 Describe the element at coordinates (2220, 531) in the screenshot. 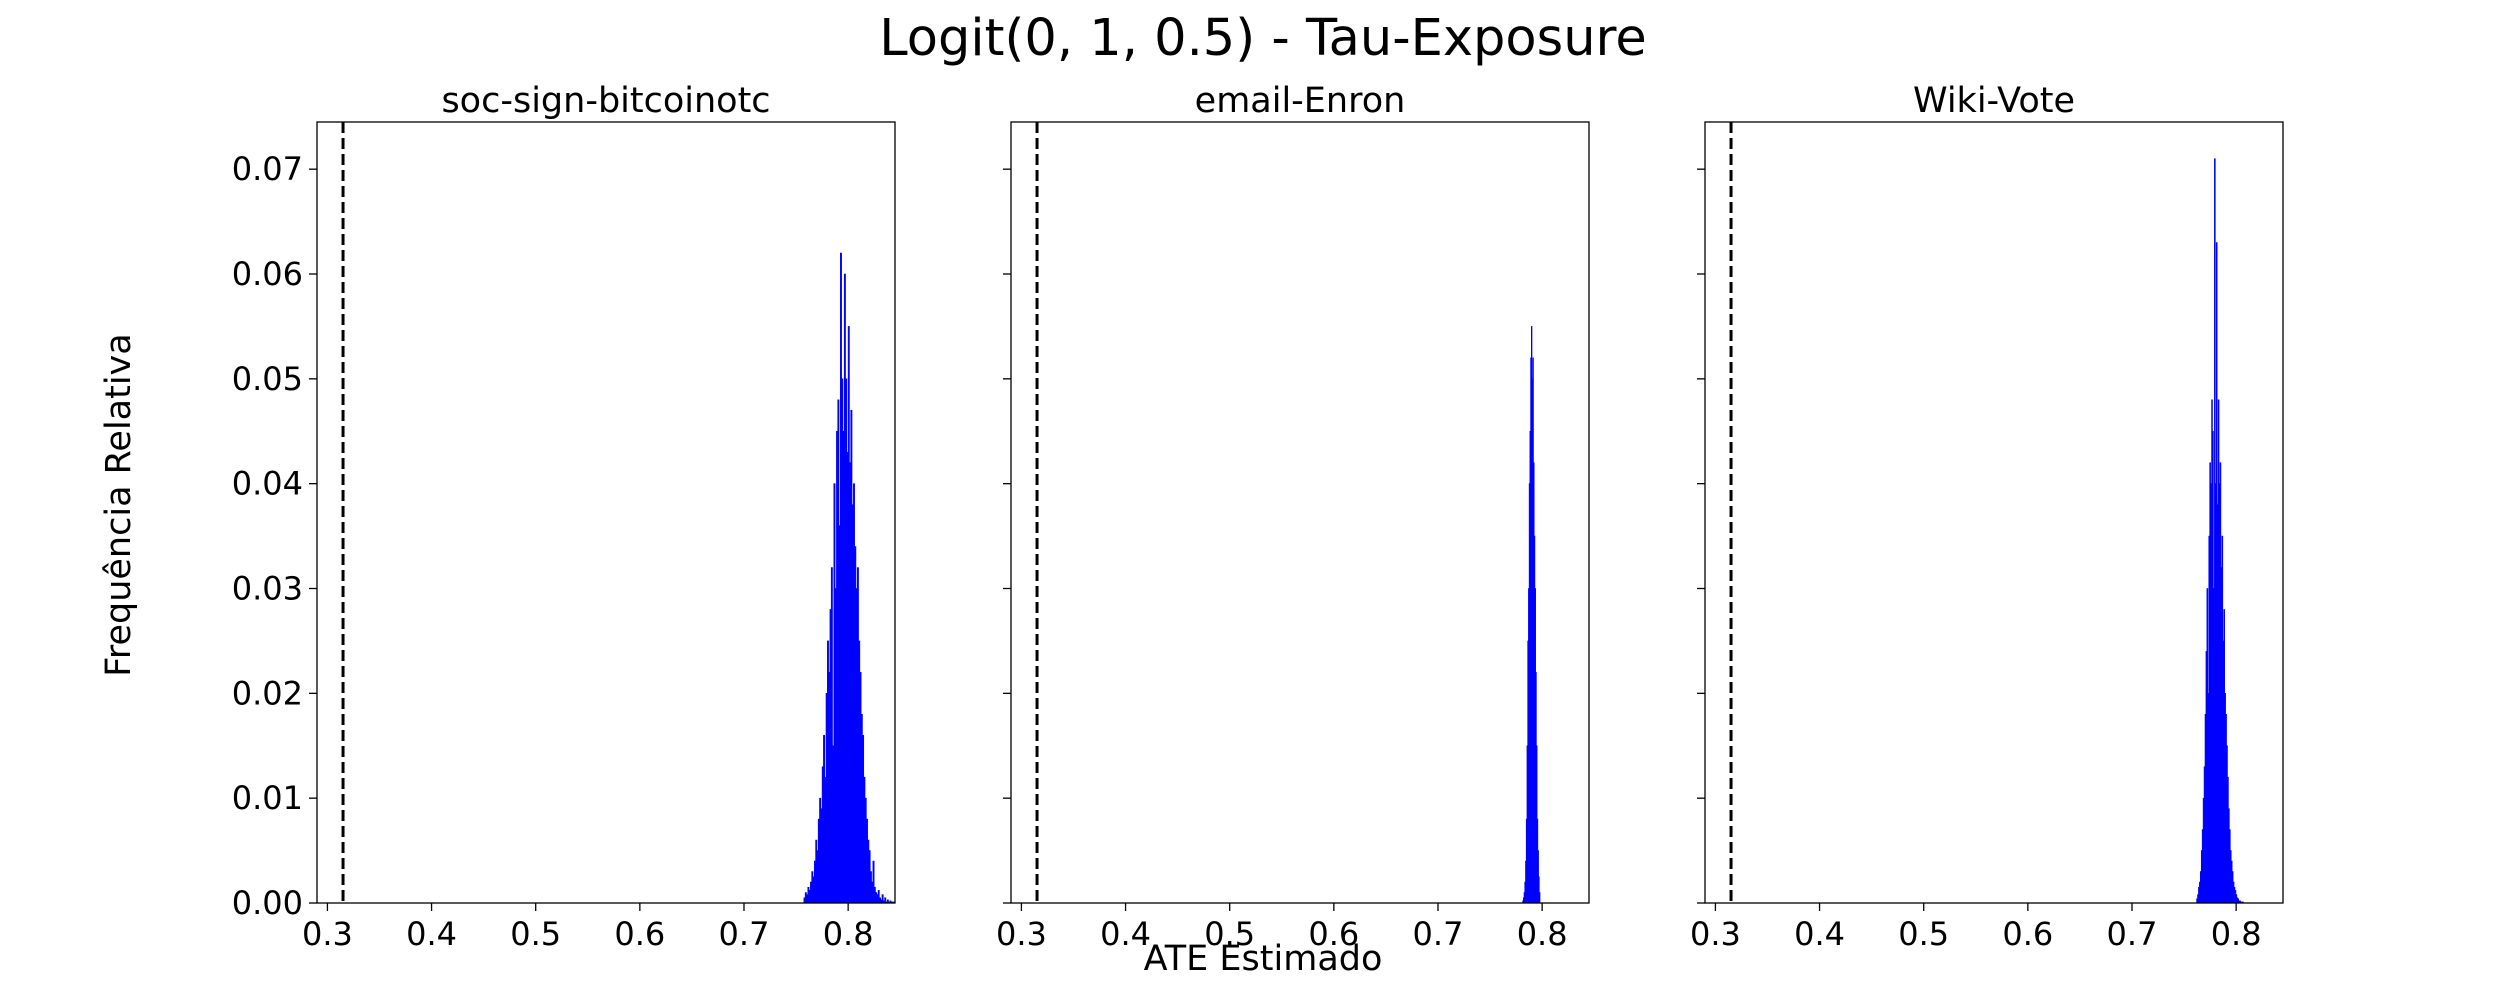

I see `histogram-bars-wiki-vote` at that location.